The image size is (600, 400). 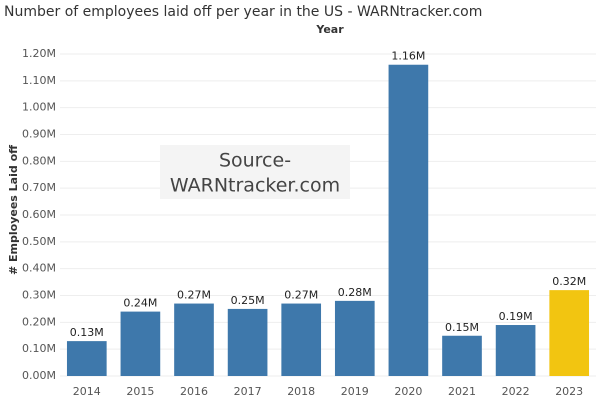 I want to click on y-tick-label: 0.10M, so click(x=39, y=348).